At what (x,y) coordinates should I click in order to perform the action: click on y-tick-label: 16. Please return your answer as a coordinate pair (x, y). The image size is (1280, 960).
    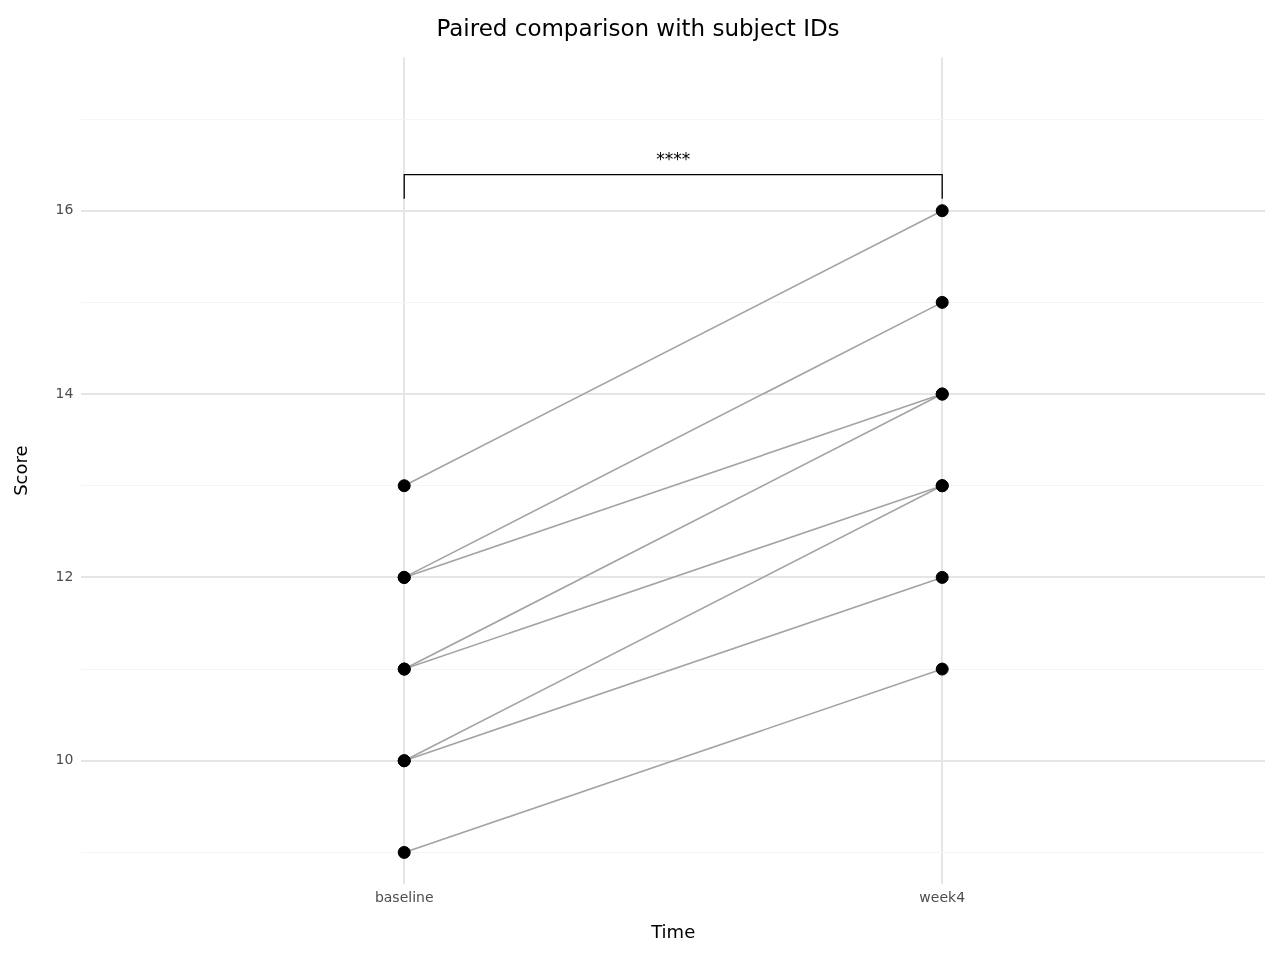
    Looking at the image, I should click on (64, 209).